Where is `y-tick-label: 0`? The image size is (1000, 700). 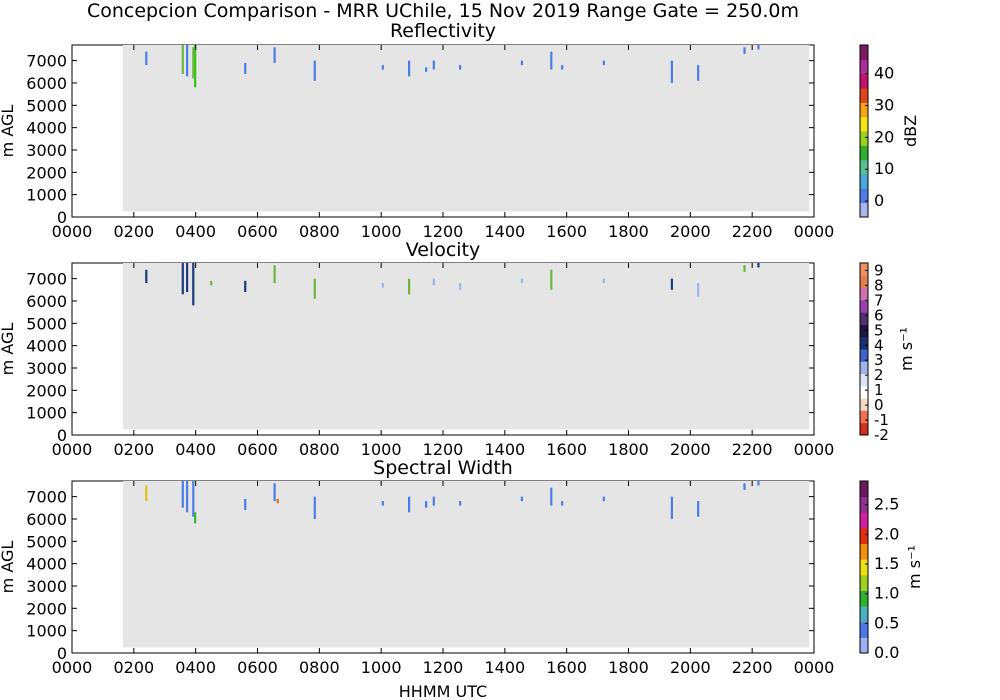
y-tick-label: 0 is located at coordinates (62, 435).